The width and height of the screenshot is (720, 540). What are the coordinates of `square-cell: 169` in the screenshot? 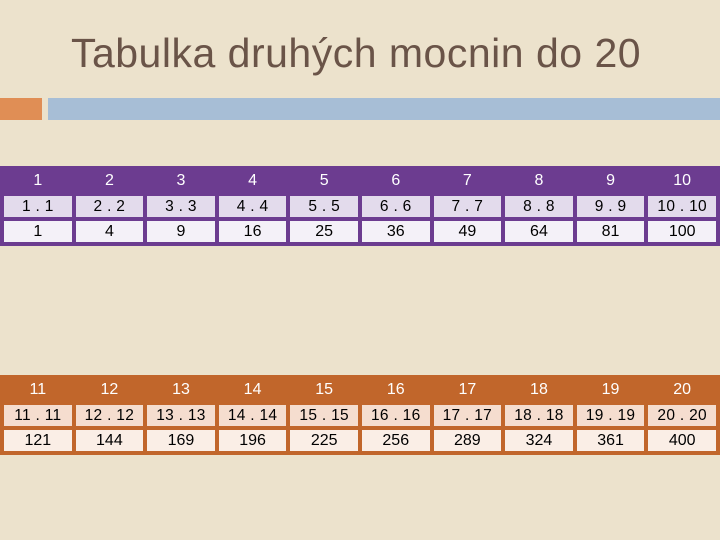 It's located at (181, 440).